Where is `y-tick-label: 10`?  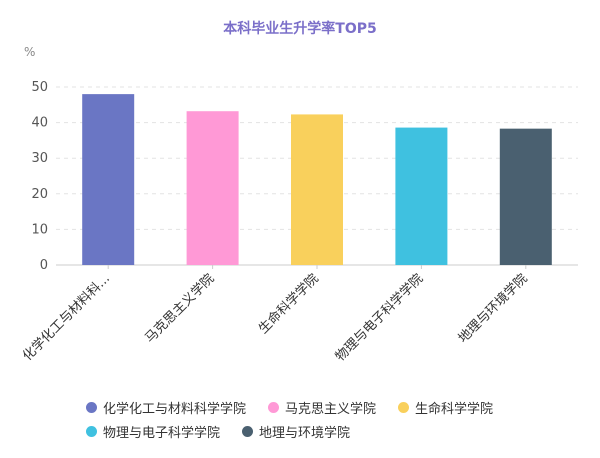
y-tick-label: 10 is located at coordinates (39, 229).